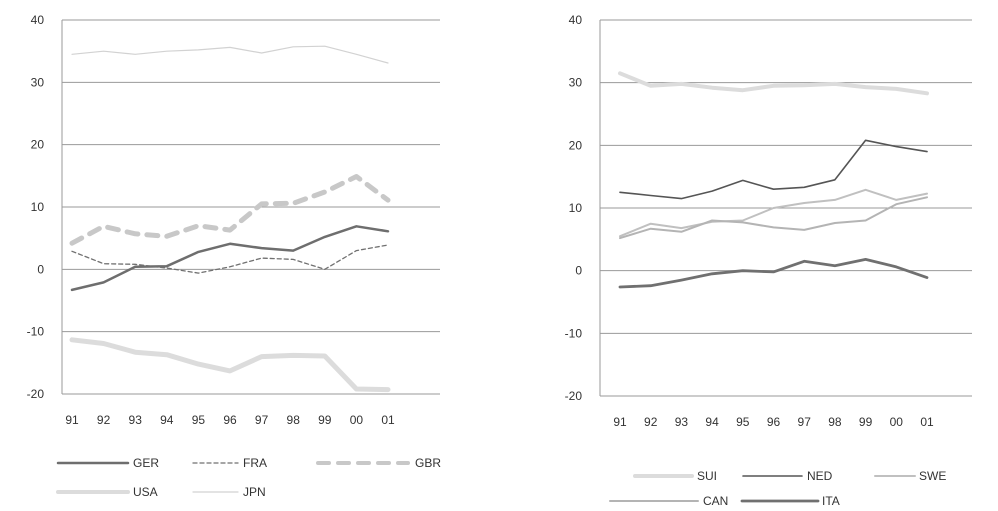 The image size is (998, 511). What do you see at coordinates (230, 54) in the screenshot?
I see `series-line-jpn` at bounding box center [230, 54].